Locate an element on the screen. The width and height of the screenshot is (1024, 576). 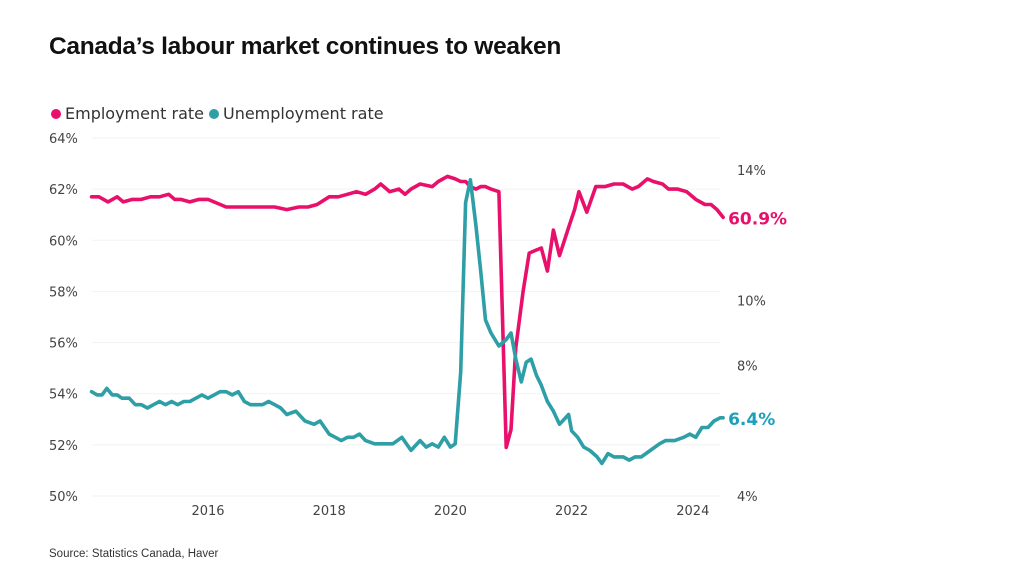
source-note: Source: Statistics Canada, Haver is located at coordinates (134, 554).